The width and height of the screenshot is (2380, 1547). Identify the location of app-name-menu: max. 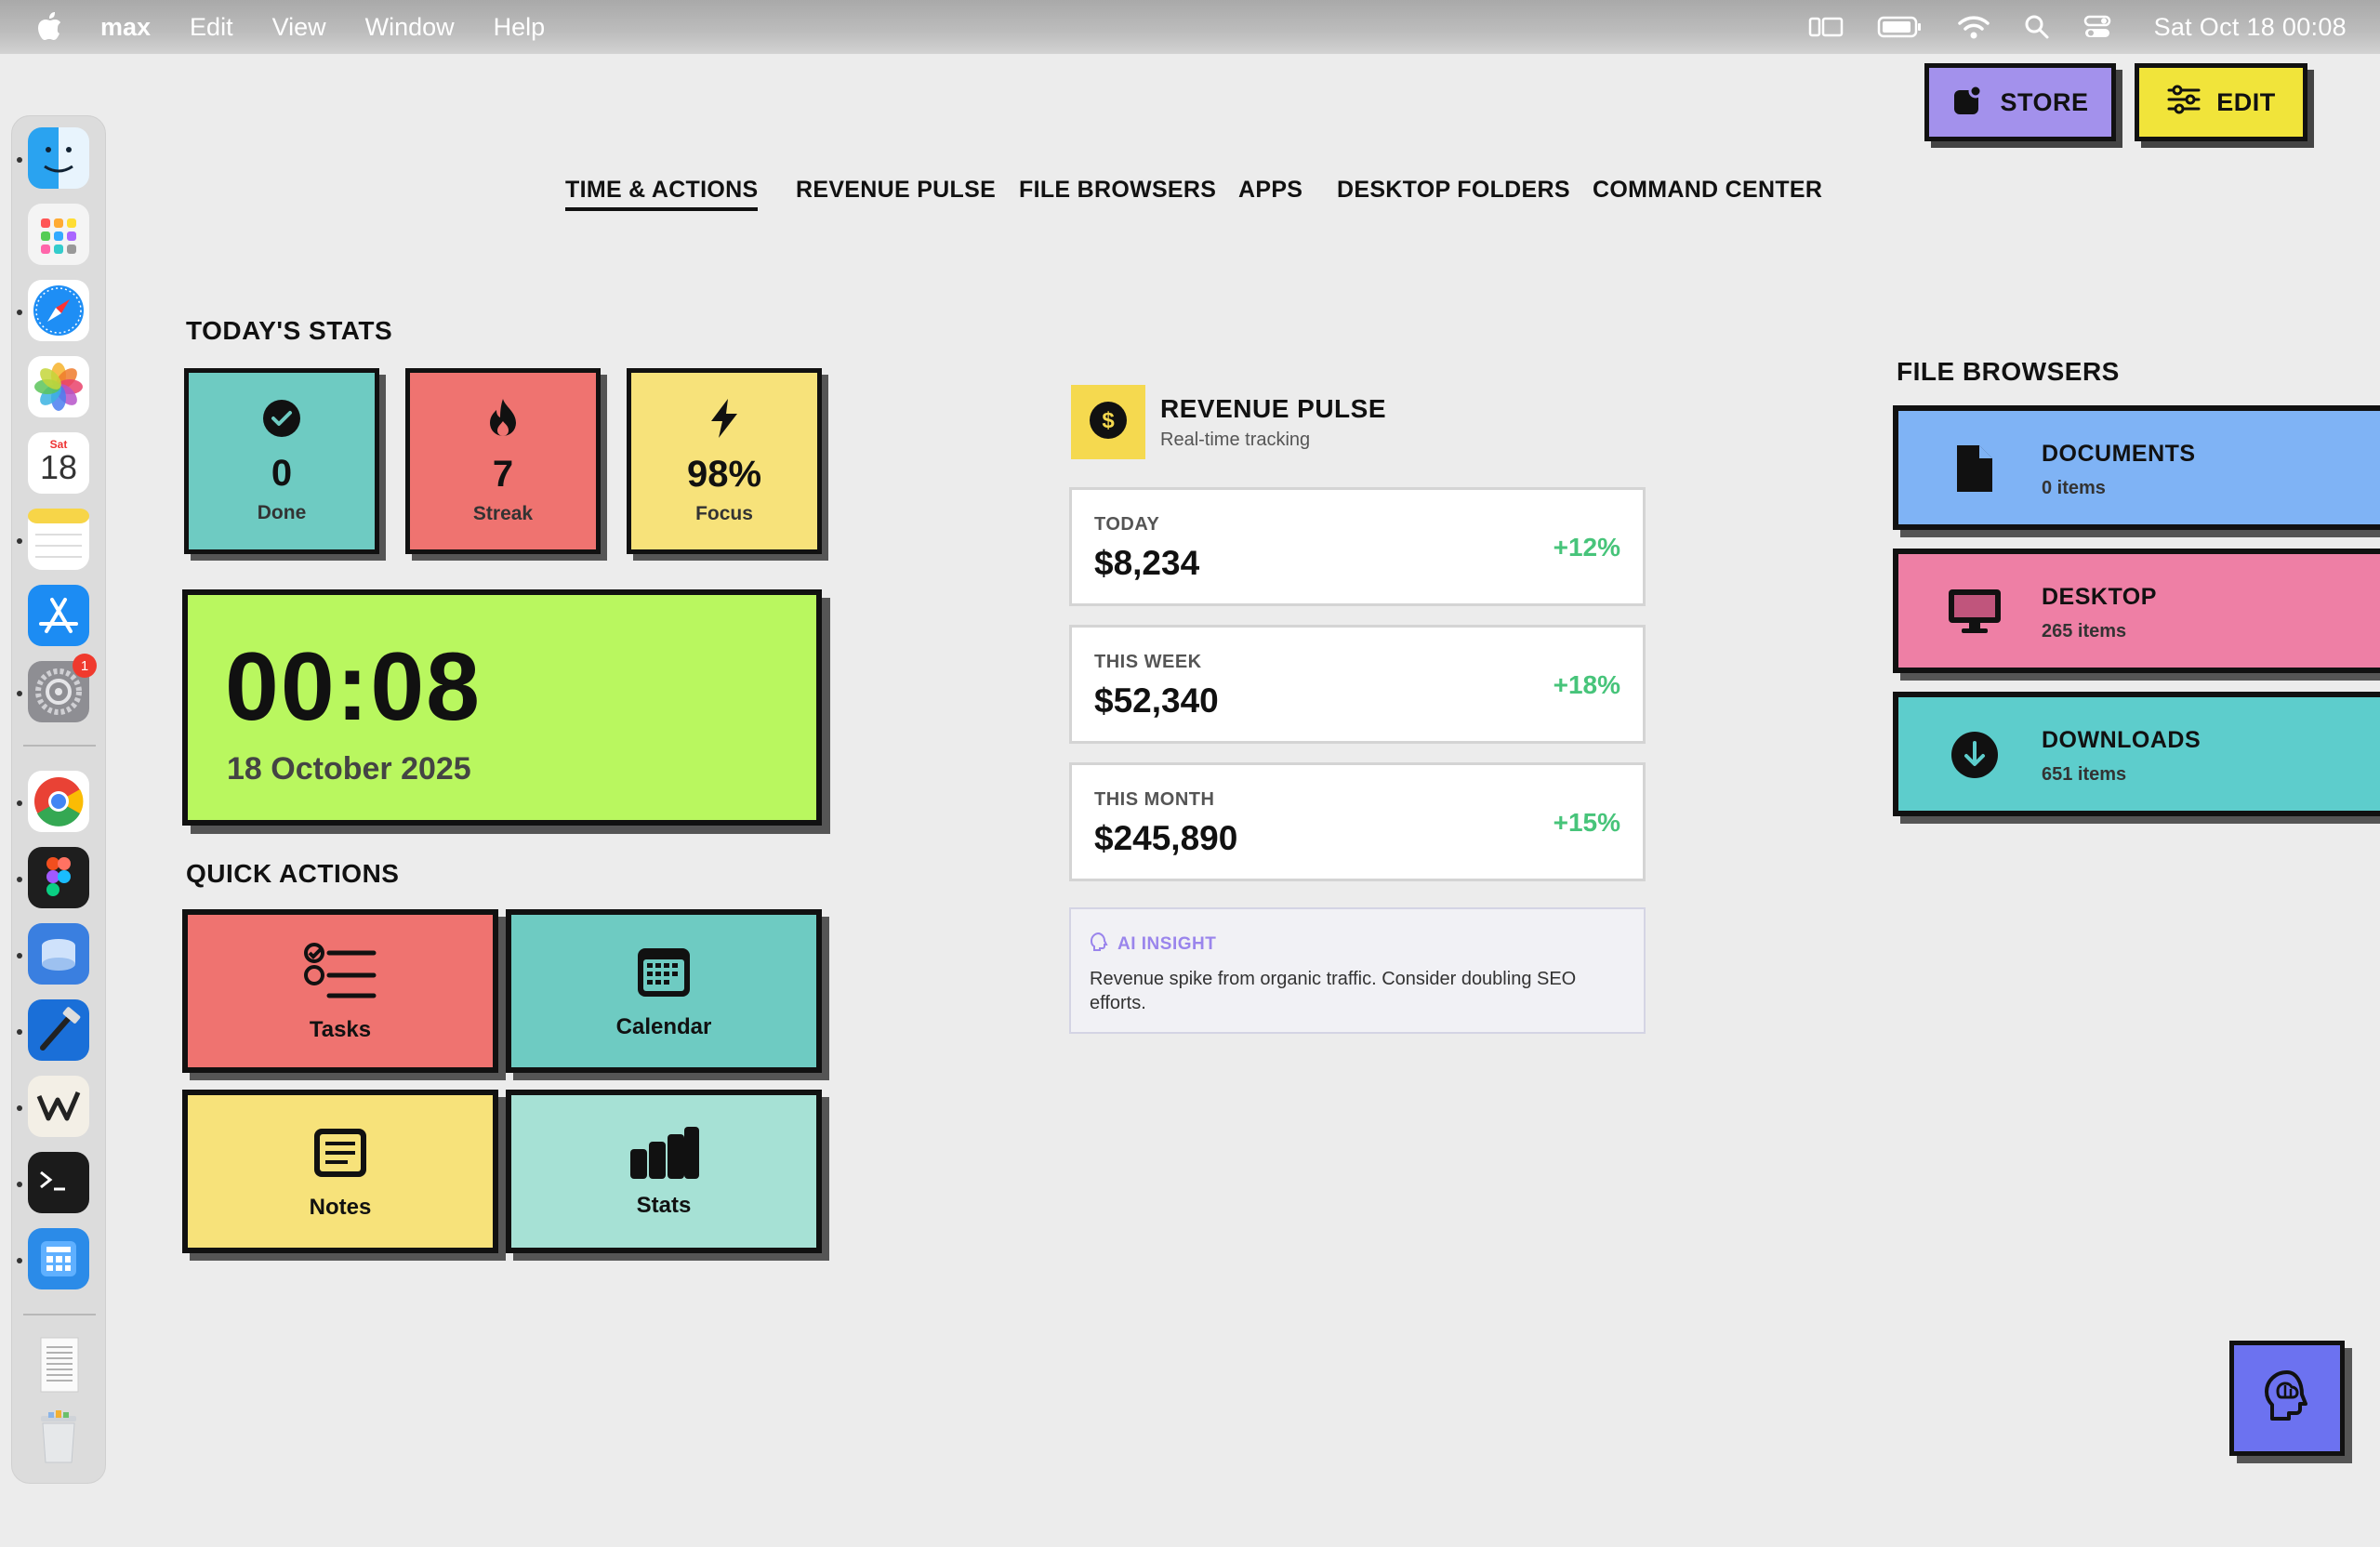
(126, 26).